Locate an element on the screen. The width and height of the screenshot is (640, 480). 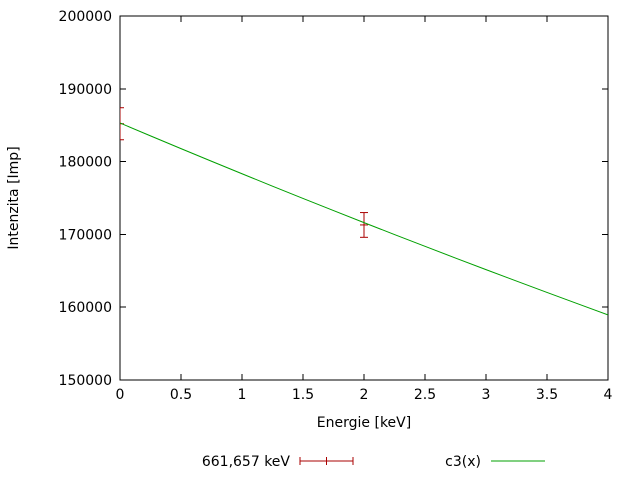
legend-label-line: c3(x) is located at coordinates (463, 462).